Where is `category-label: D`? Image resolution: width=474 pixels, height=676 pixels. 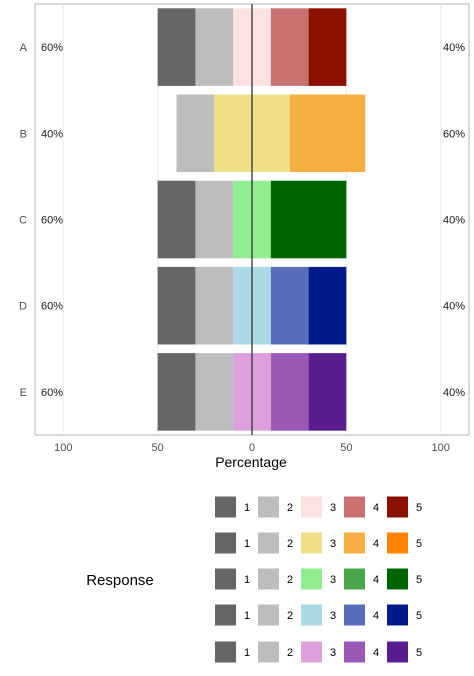
category-label: D is located at coordinates (23, 307).